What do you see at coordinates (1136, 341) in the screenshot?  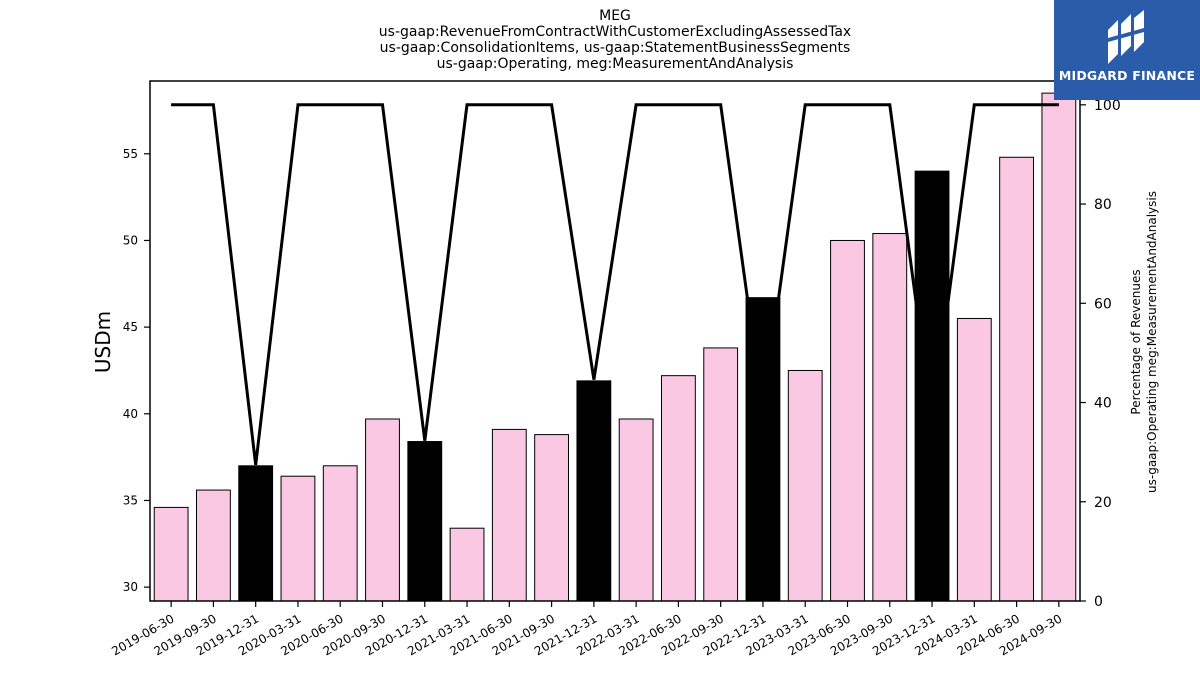 I see `y2-label-line: Percentage of Revenues` at bounding box center [1136, 341].